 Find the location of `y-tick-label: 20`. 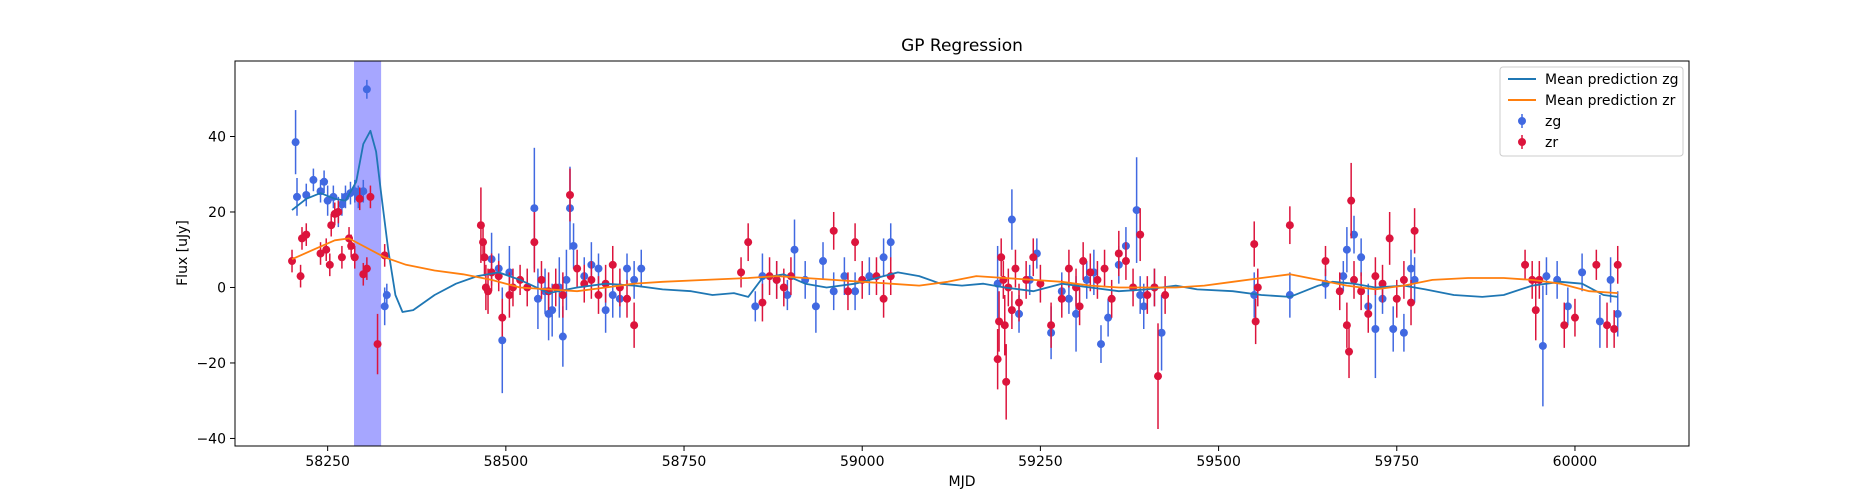

y-tick-label: 20 is located at coordinates (217, 213).